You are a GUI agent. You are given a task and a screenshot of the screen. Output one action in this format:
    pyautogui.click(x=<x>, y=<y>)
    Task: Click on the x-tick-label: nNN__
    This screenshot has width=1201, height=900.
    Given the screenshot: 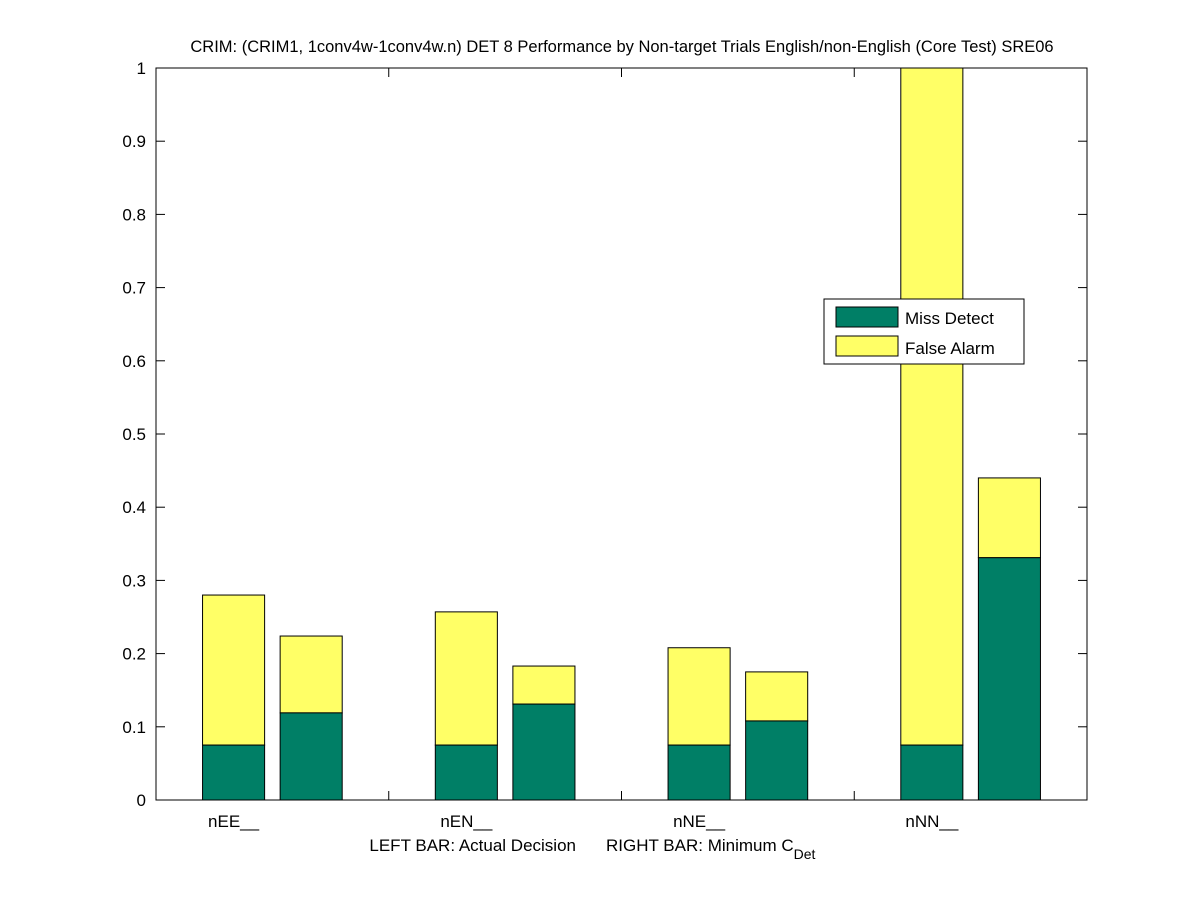 What is the action you would take?
    pyautogui.click(x=931, y=821)
    